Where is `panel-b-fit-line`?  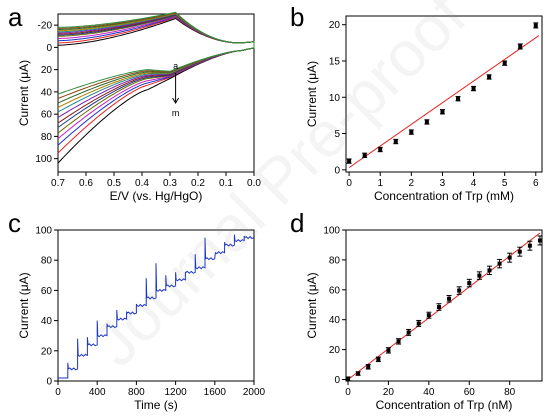
panel-b-fit-line is located at coordinates (444, 102).